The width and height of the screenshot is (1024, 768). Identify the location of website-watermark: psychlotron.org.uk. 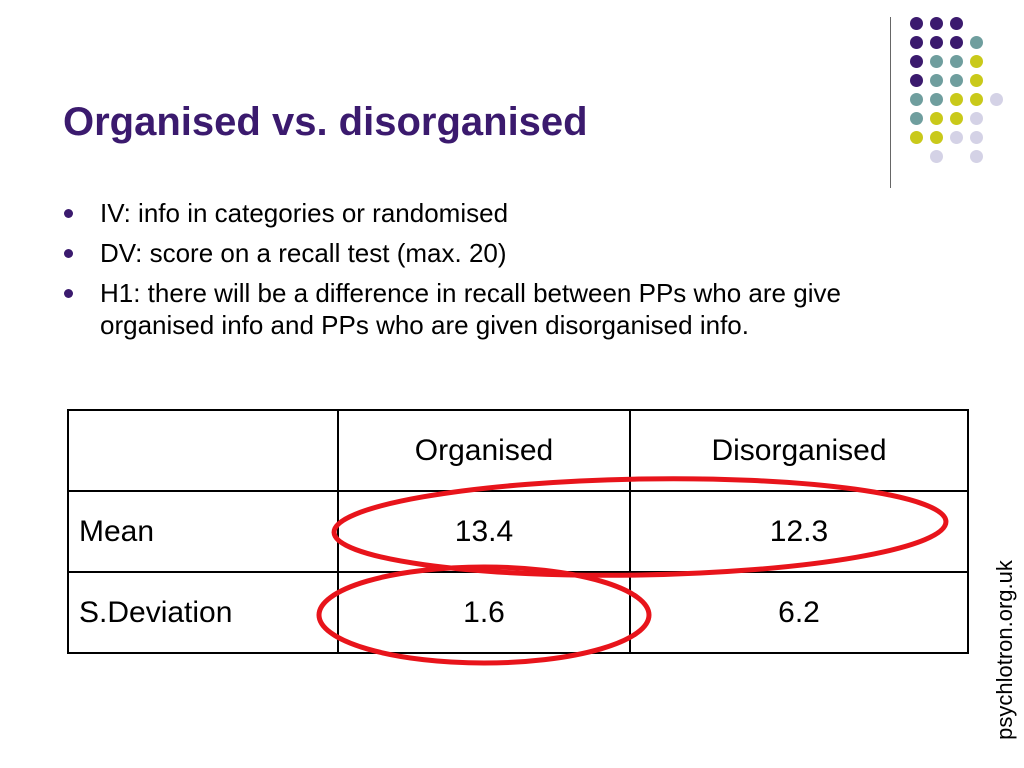
(1004, 650).